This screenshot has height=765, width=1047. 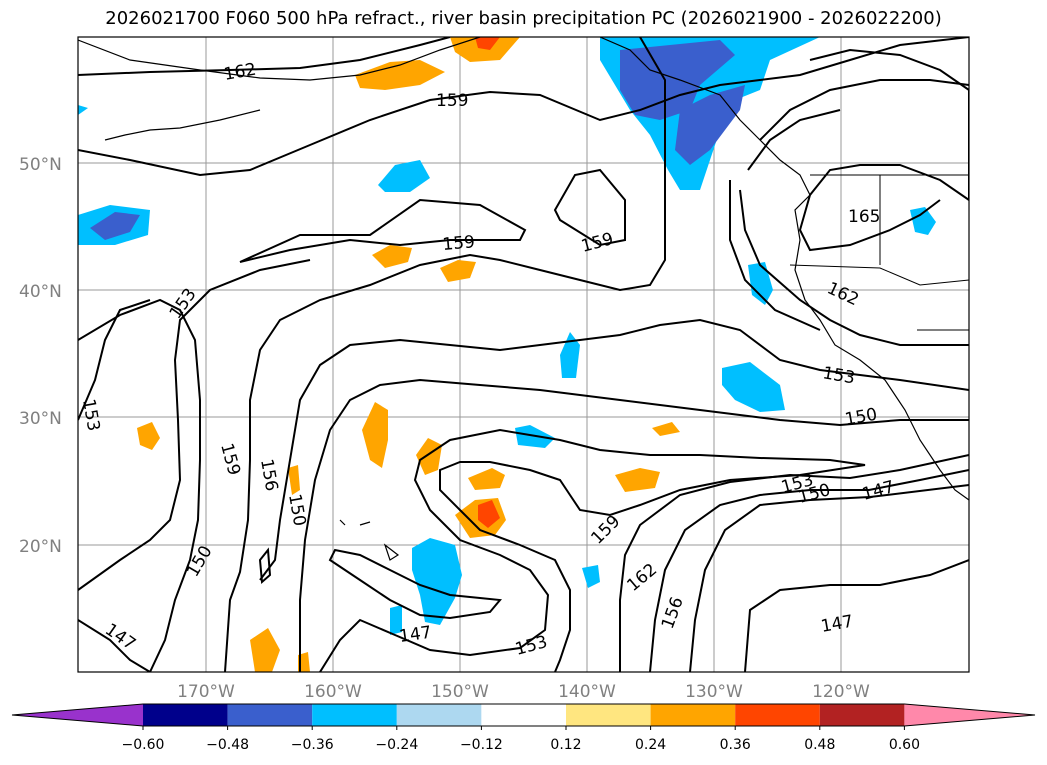 What do you see at coordinates (879, 252) in the screenshot?
I see `political-borders` at bounding box center [879, 252].